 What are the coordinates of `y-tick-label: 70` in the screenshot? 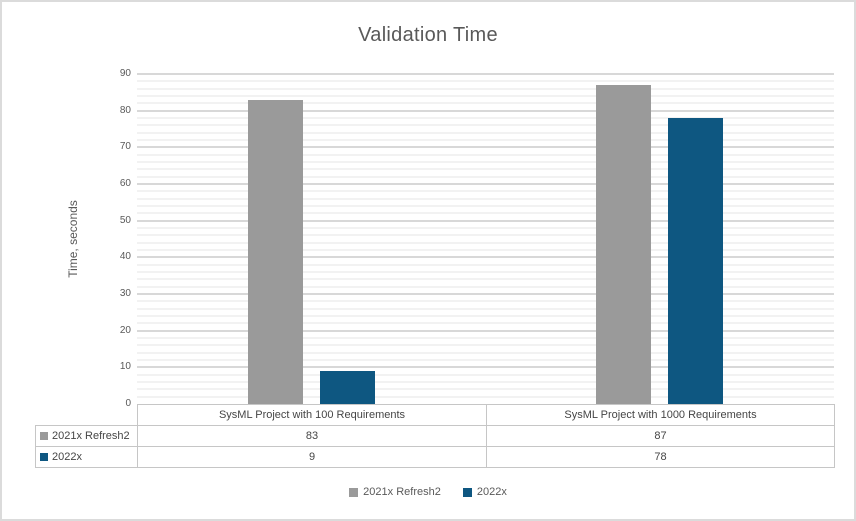 It's located at (125, 147).